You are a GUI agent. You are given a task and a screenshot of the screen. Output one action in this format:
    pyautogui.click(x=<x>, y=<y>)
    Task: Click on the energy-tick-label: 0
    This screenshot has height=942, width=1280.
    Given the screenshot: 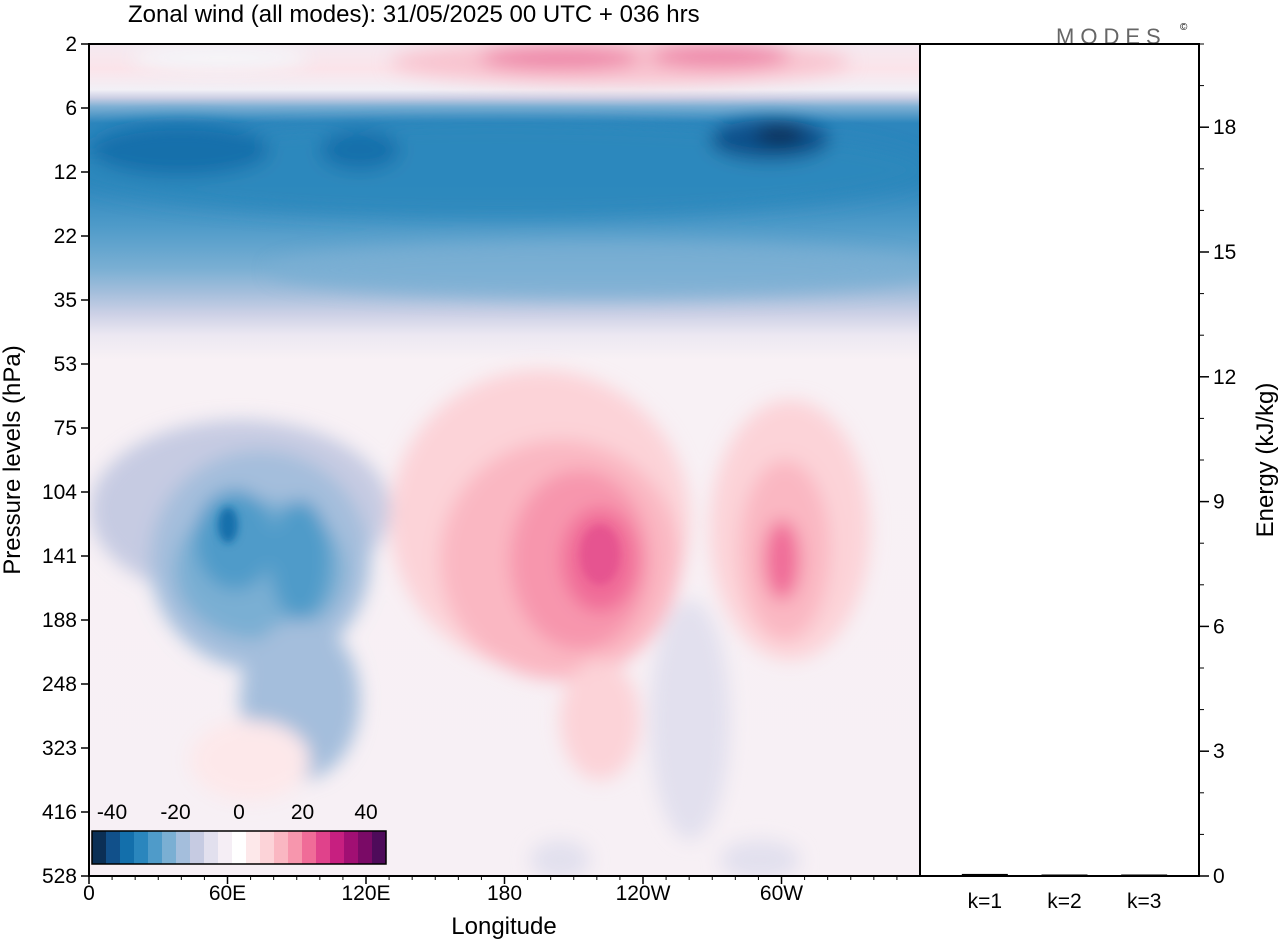 What is the action you would take?
    pyautogui.click(x=1219, y=876)
    